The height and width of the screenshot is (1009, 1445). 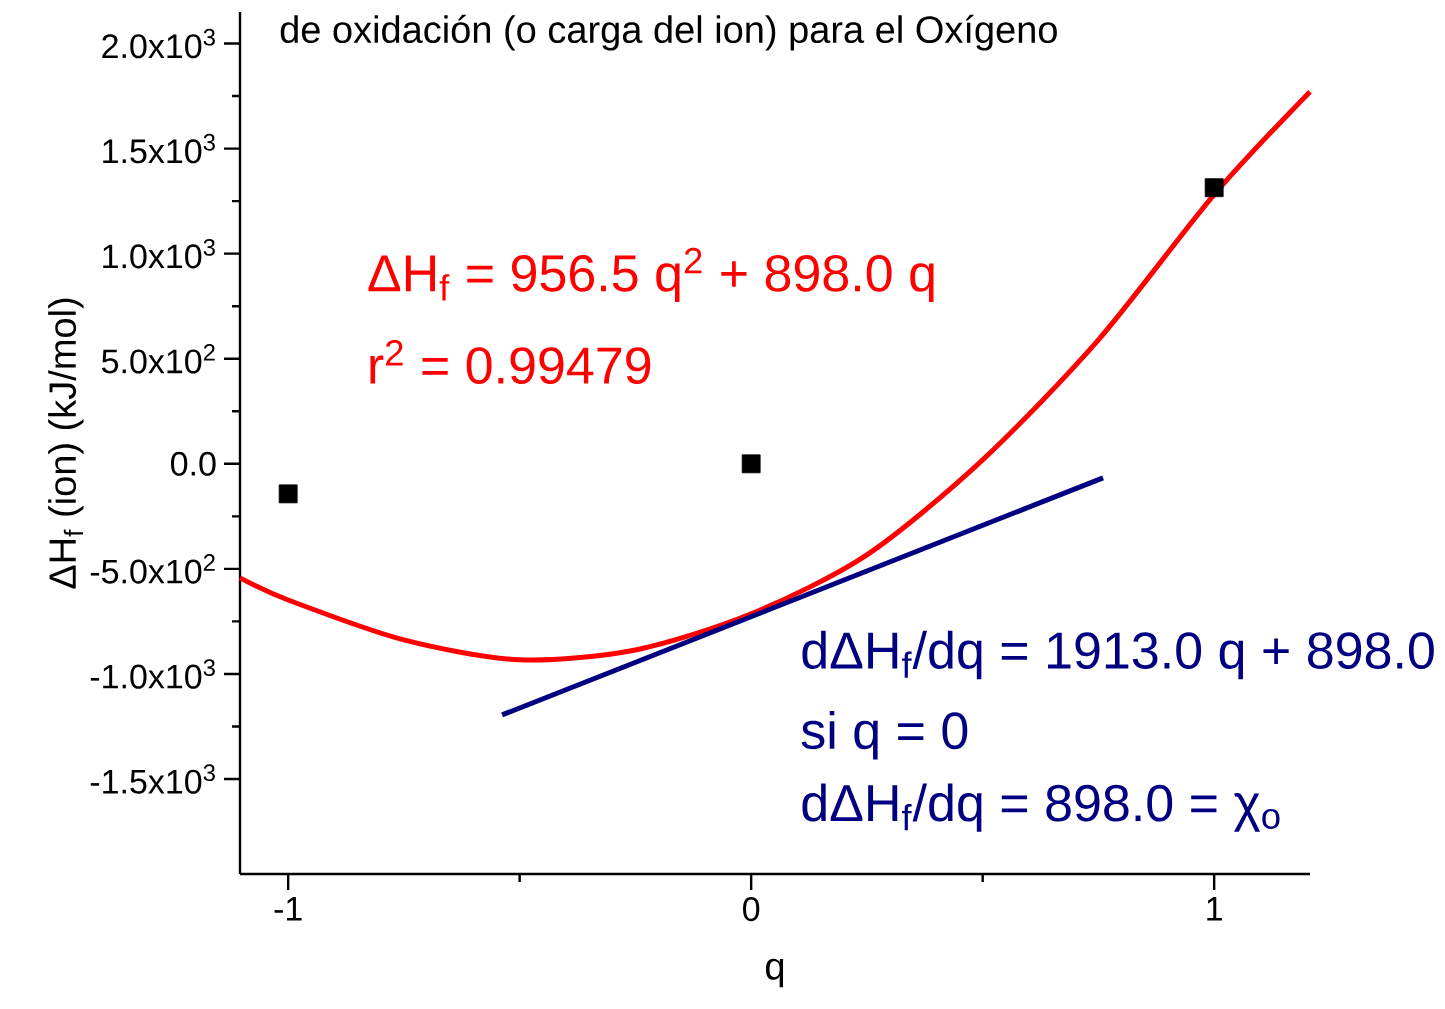 I want to click on x-tick-label: 0, so click(x=751, y=909).